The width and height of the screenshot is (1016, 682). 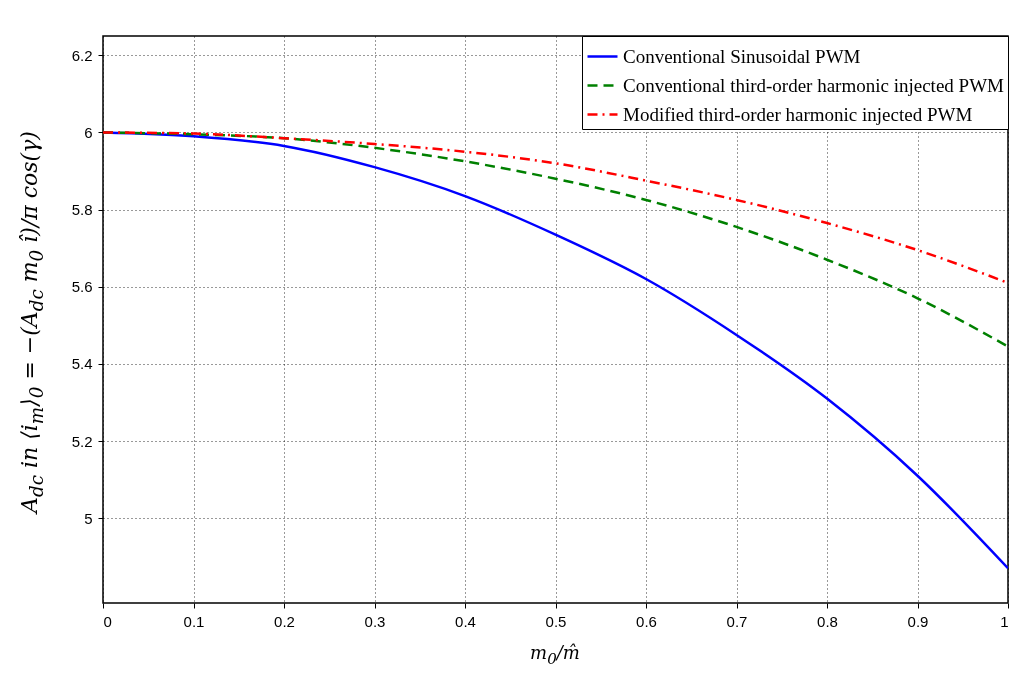 What do you see at coordinates (827, 621) in the screenshot?
I see `x-tick-label: 0.8` at bounding box center [827, 621].